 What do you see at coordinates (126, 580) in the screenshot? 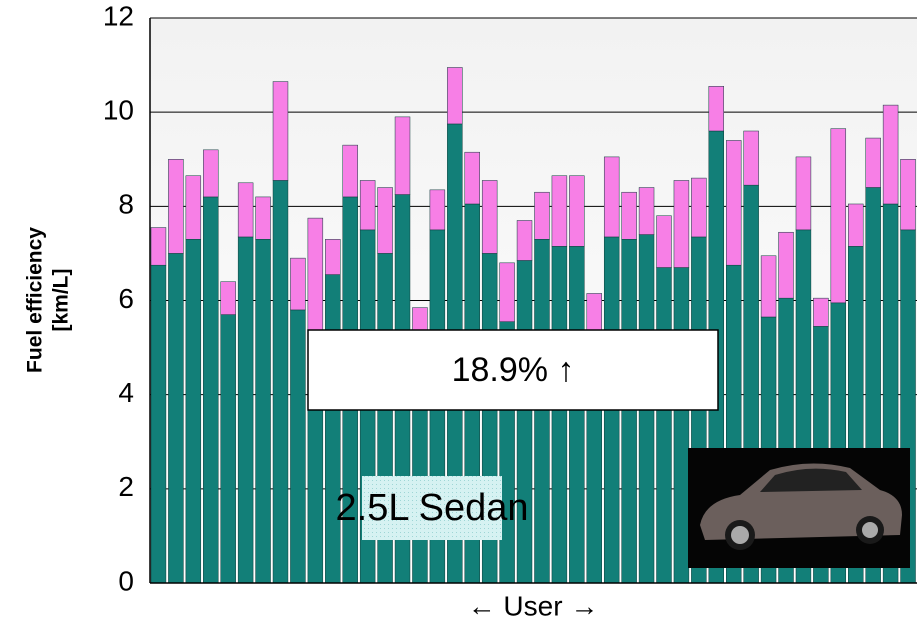
I see `y-tick-label: 0` at bounding box center [126, 580].